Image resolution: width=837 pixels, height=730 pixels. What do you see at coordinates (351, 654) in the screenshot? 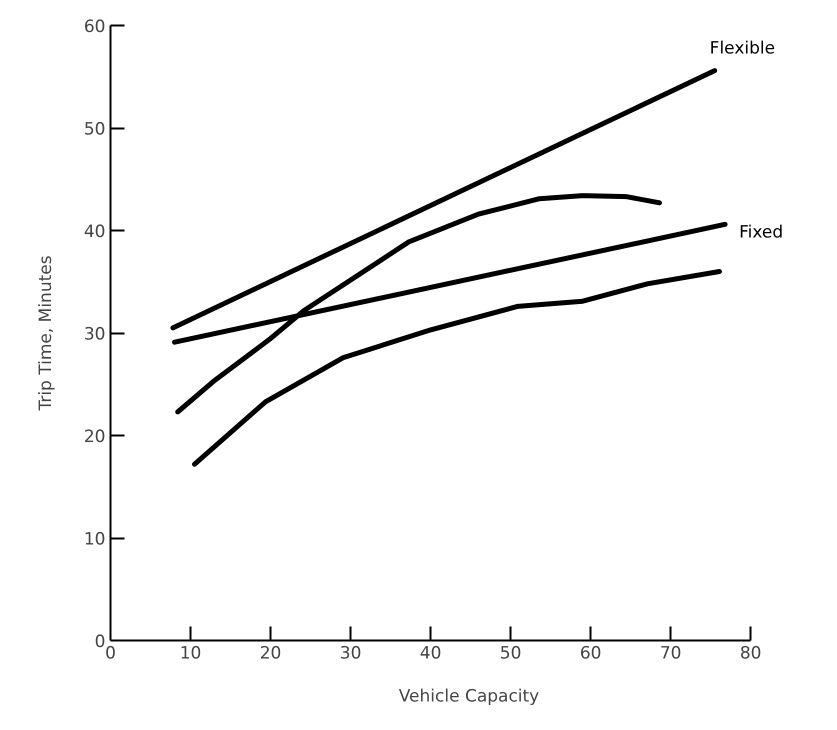
I see `x-tick-label: 30` at bounding box center [351, 654].